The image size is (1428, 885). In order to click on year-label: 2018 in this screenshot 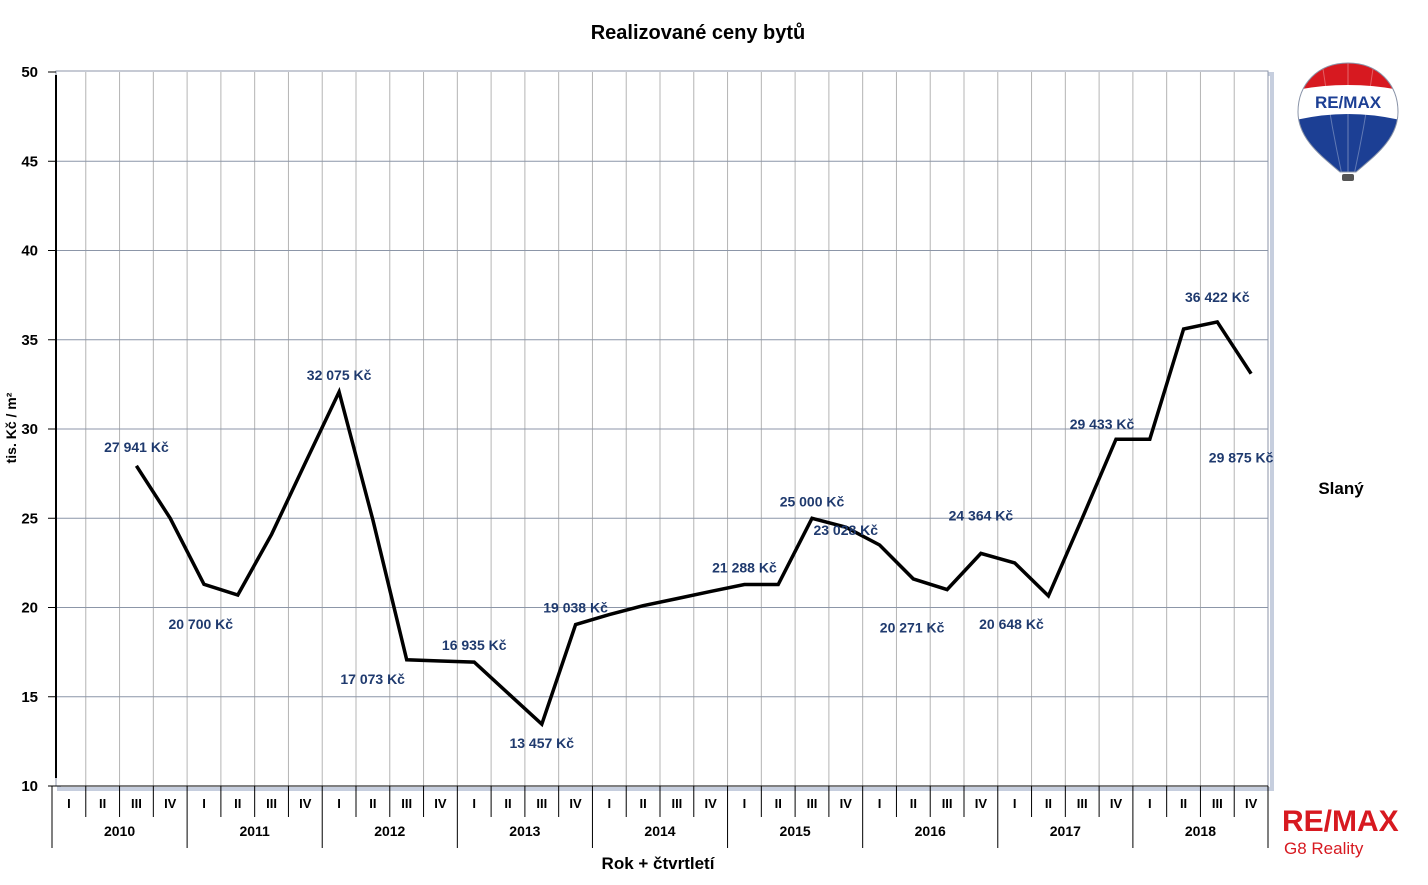, I will do `click(1200, 831)`.